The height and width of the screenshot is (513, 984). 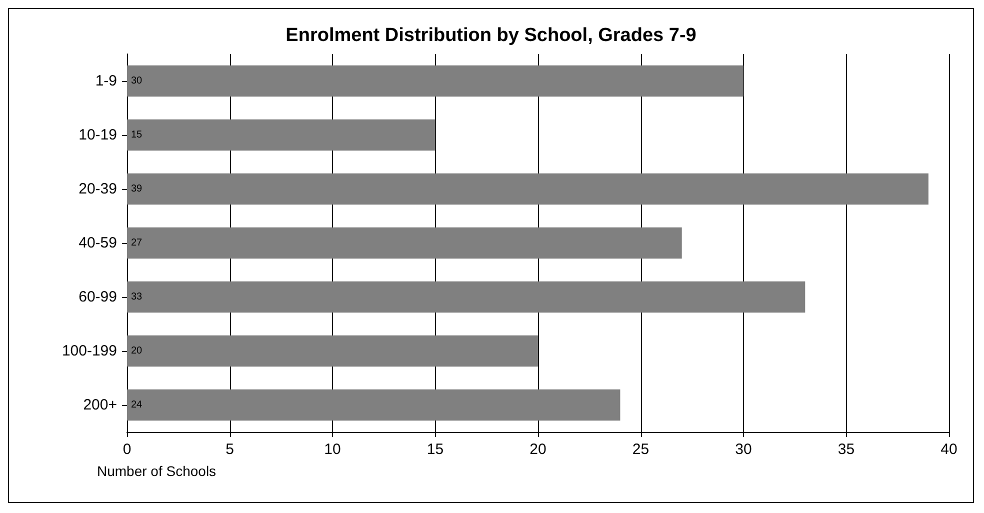 What do you see at coordinates (97, 297) in the screenshot?
I see `y-tick-label: 60-99` at bounding box center [97, 297].